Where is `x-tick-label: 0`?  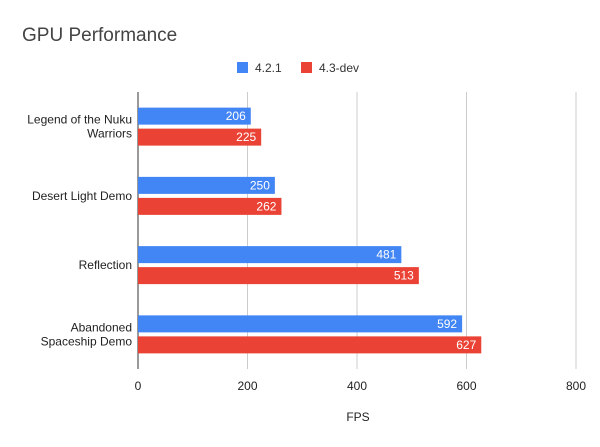
x-tick-label: 0 is located at coordinates (138, 386).